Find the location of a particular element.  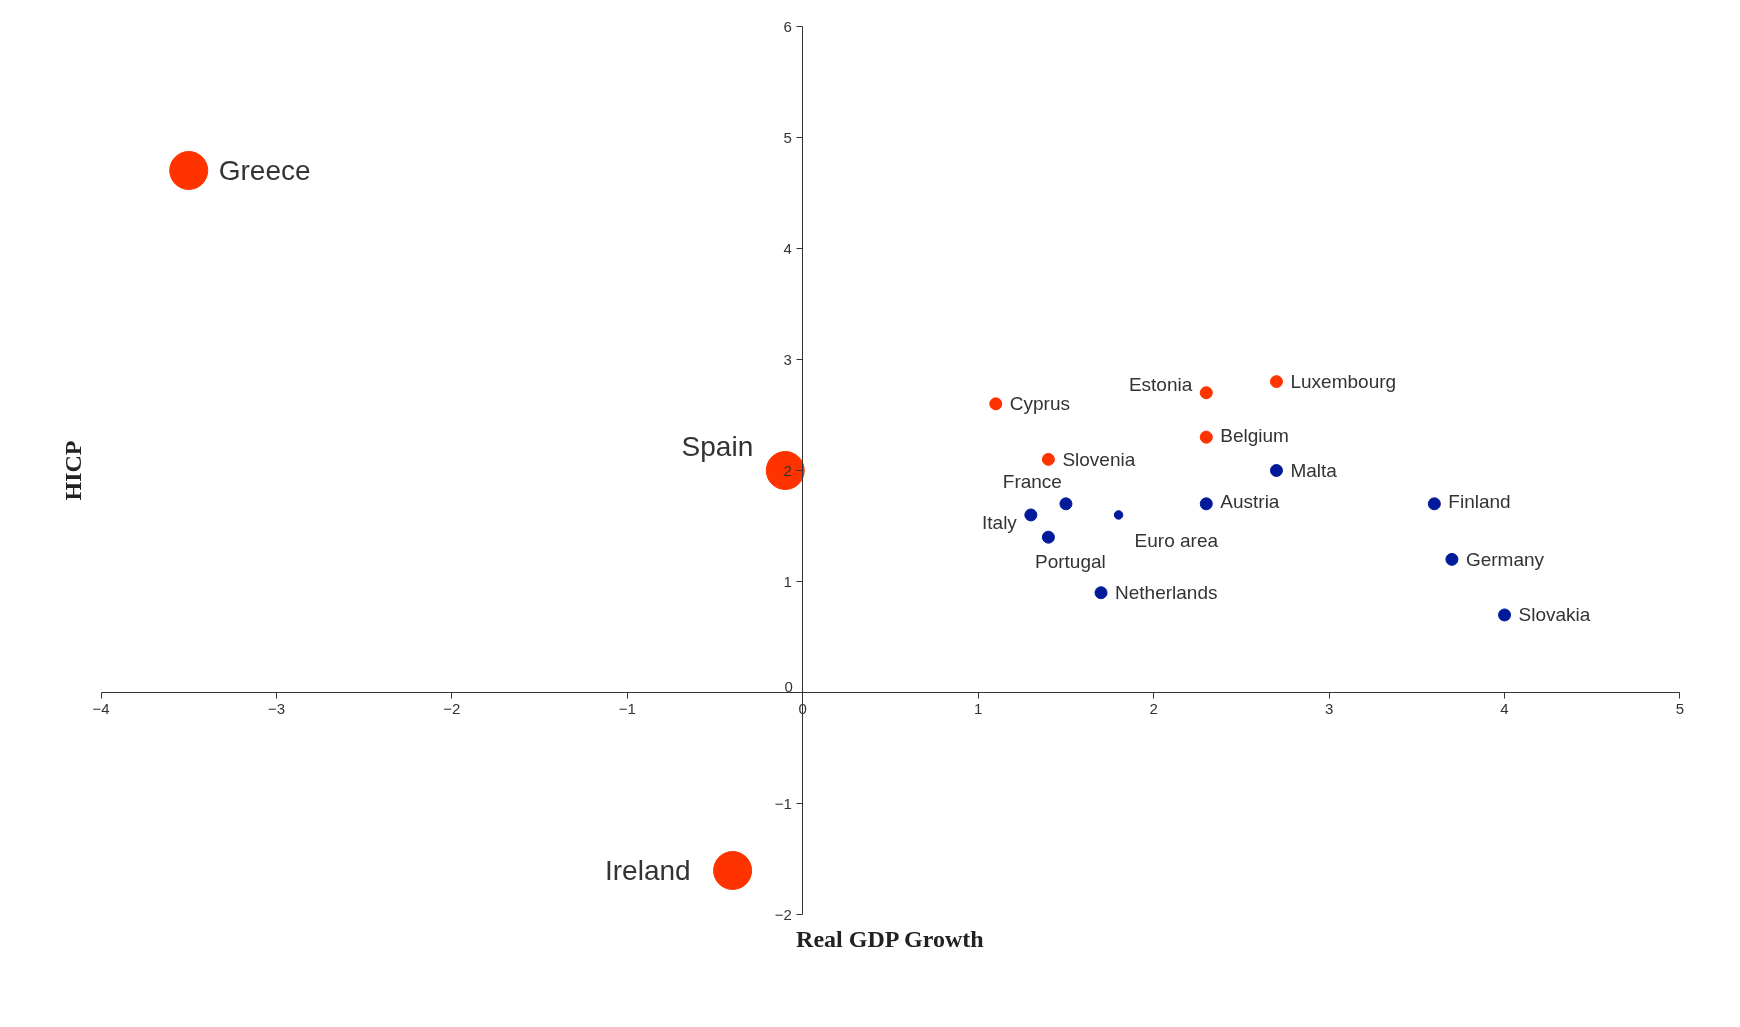

annotation: France is located at coordinates (1032, 482).